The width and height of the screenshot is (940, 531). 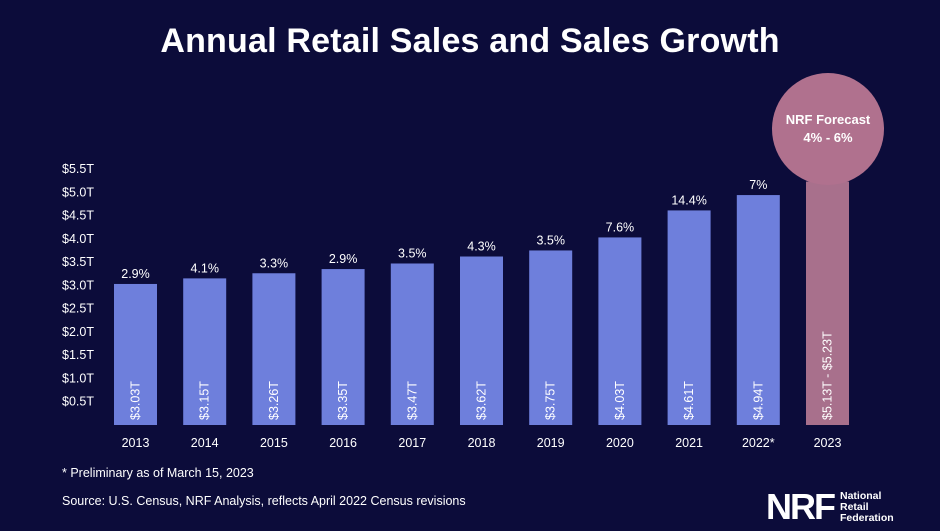 I want to click on x-tick-label: 2020, so click(x=620, y=443).